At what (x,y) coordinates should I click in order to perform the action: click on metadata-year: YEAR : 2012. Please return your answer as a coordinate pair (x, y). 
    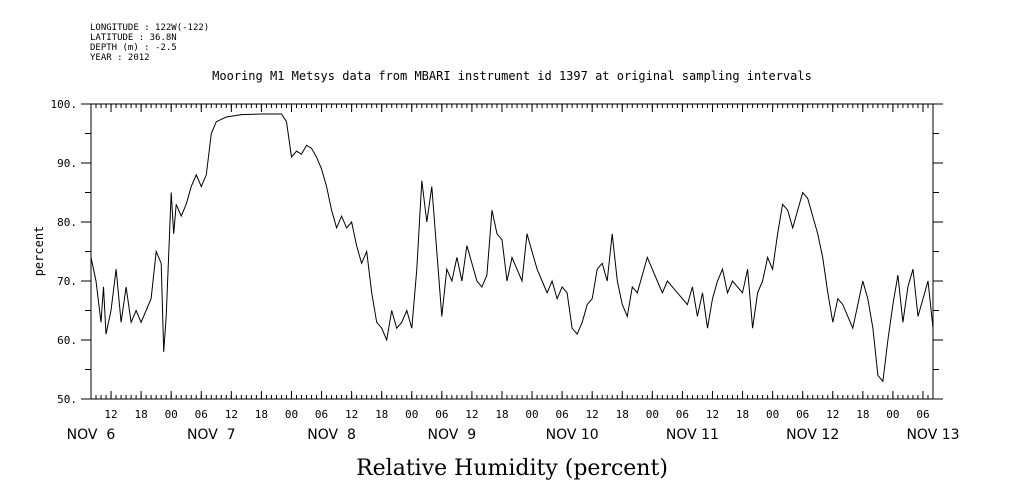
    Looking at the image, I should click on (120, 58).